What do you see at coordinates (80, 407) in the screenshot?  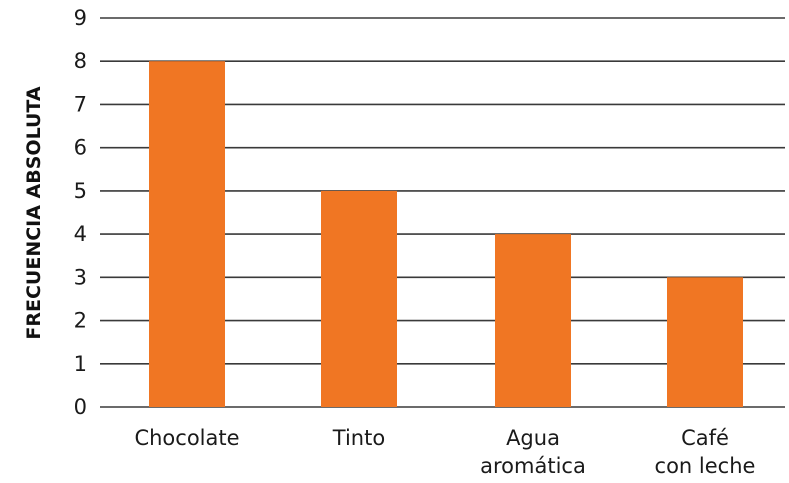 I see `y-tick-label: 0` at bounding box center [80, 407].